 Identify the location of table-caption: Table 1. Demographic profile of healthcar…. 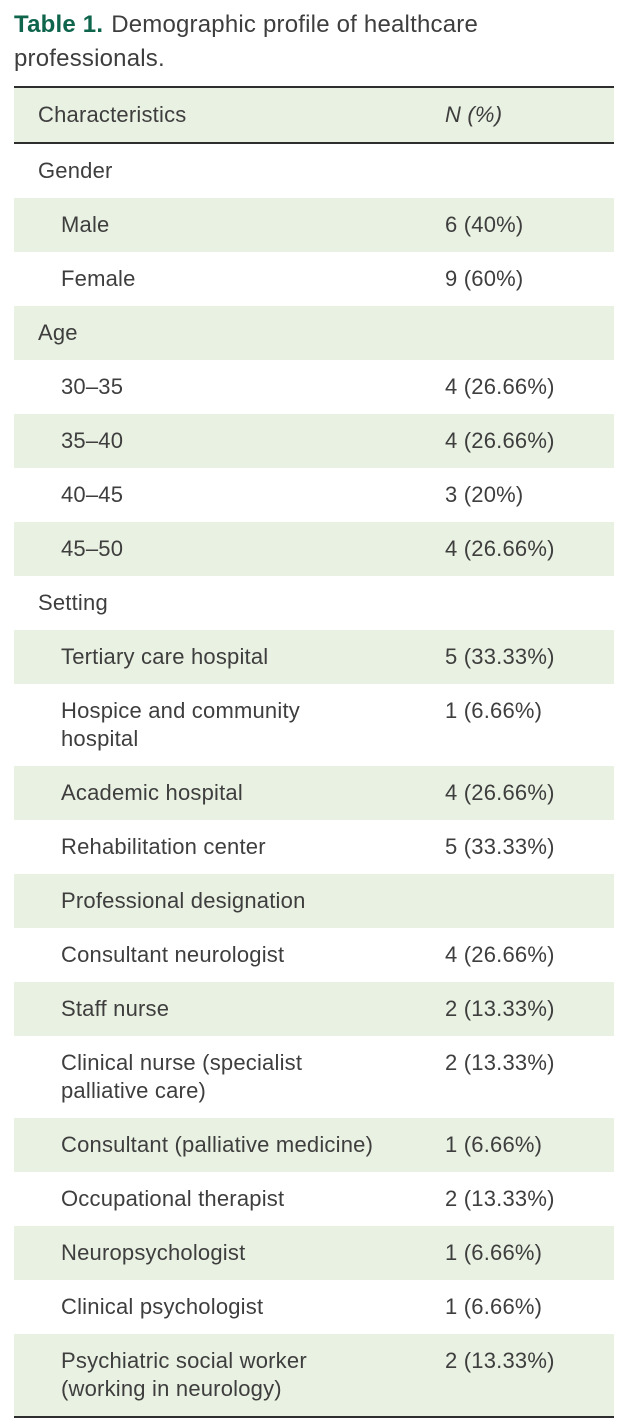
(286, 42).